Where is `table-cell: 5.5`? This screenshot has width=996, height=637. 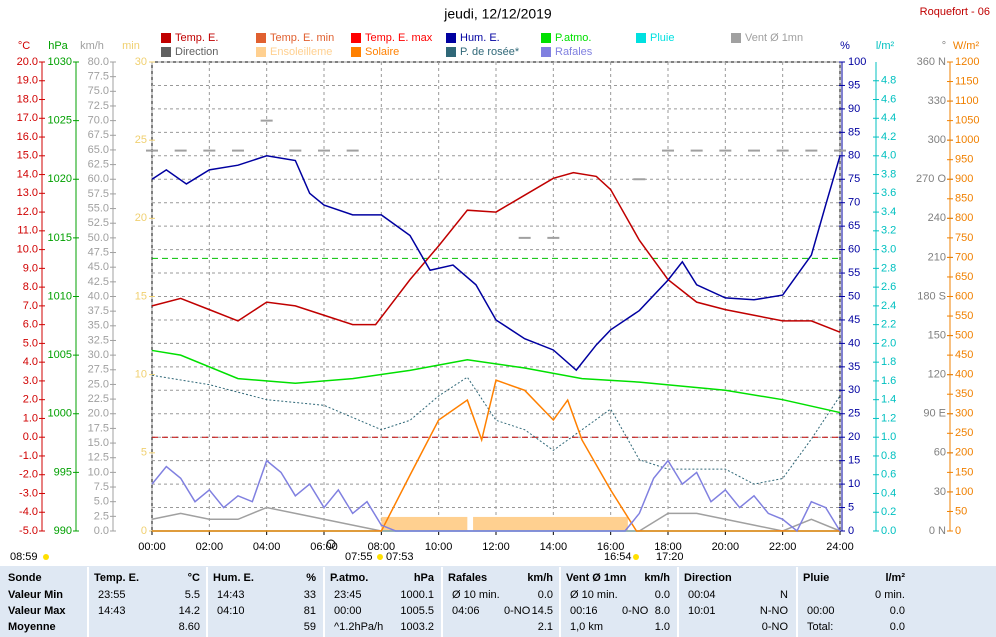 table-cell: 5.5 is located at coordinates (192, 595).